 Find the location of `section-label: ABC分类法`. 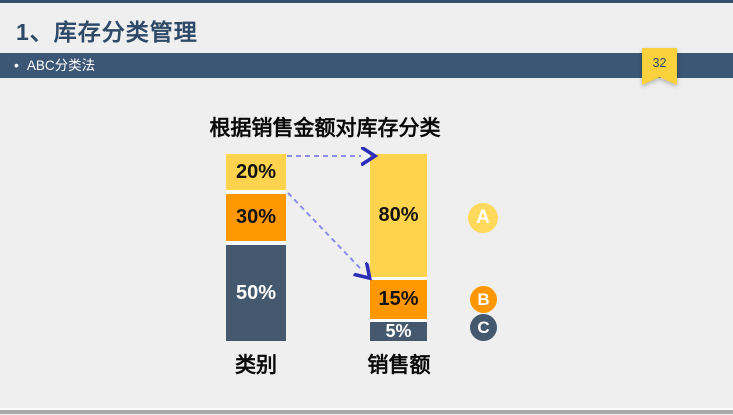

section-label: ABC分类法 is located at coordinates (61, 65).